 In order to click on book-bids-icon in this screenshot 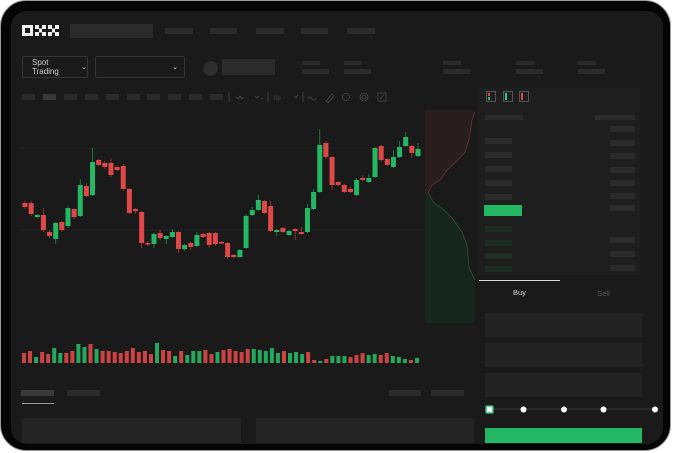, I will do `click(508, 96)`.